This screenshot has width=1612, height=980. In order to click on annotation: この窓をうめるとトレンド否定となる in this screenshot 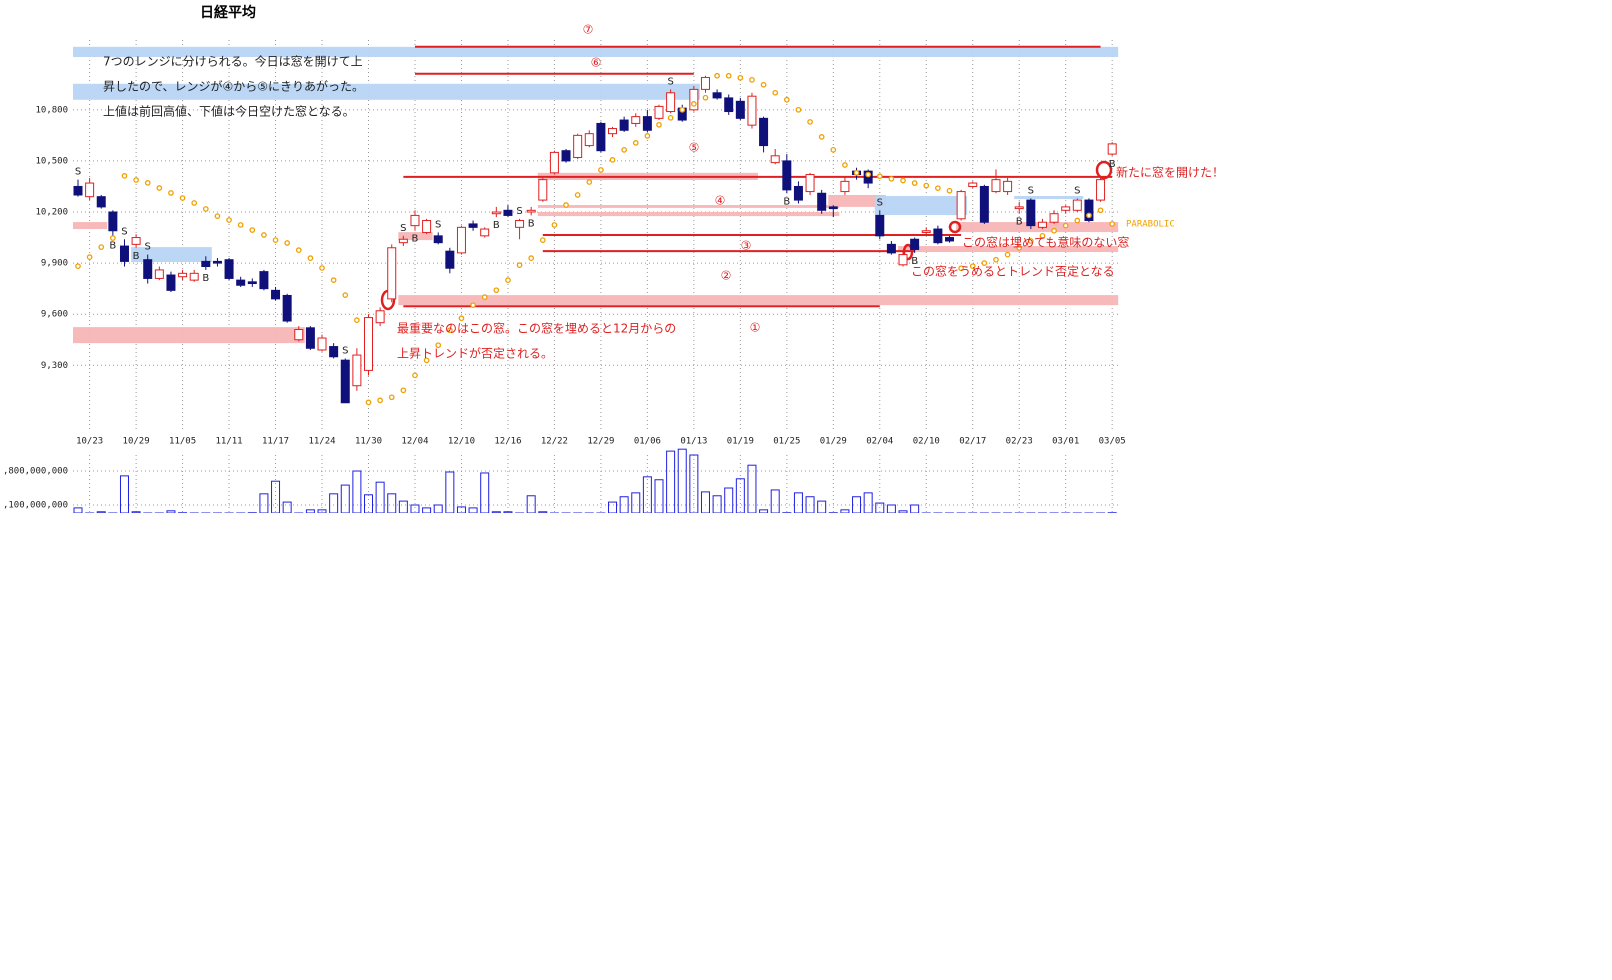, I will do `click(1013, 271)`.